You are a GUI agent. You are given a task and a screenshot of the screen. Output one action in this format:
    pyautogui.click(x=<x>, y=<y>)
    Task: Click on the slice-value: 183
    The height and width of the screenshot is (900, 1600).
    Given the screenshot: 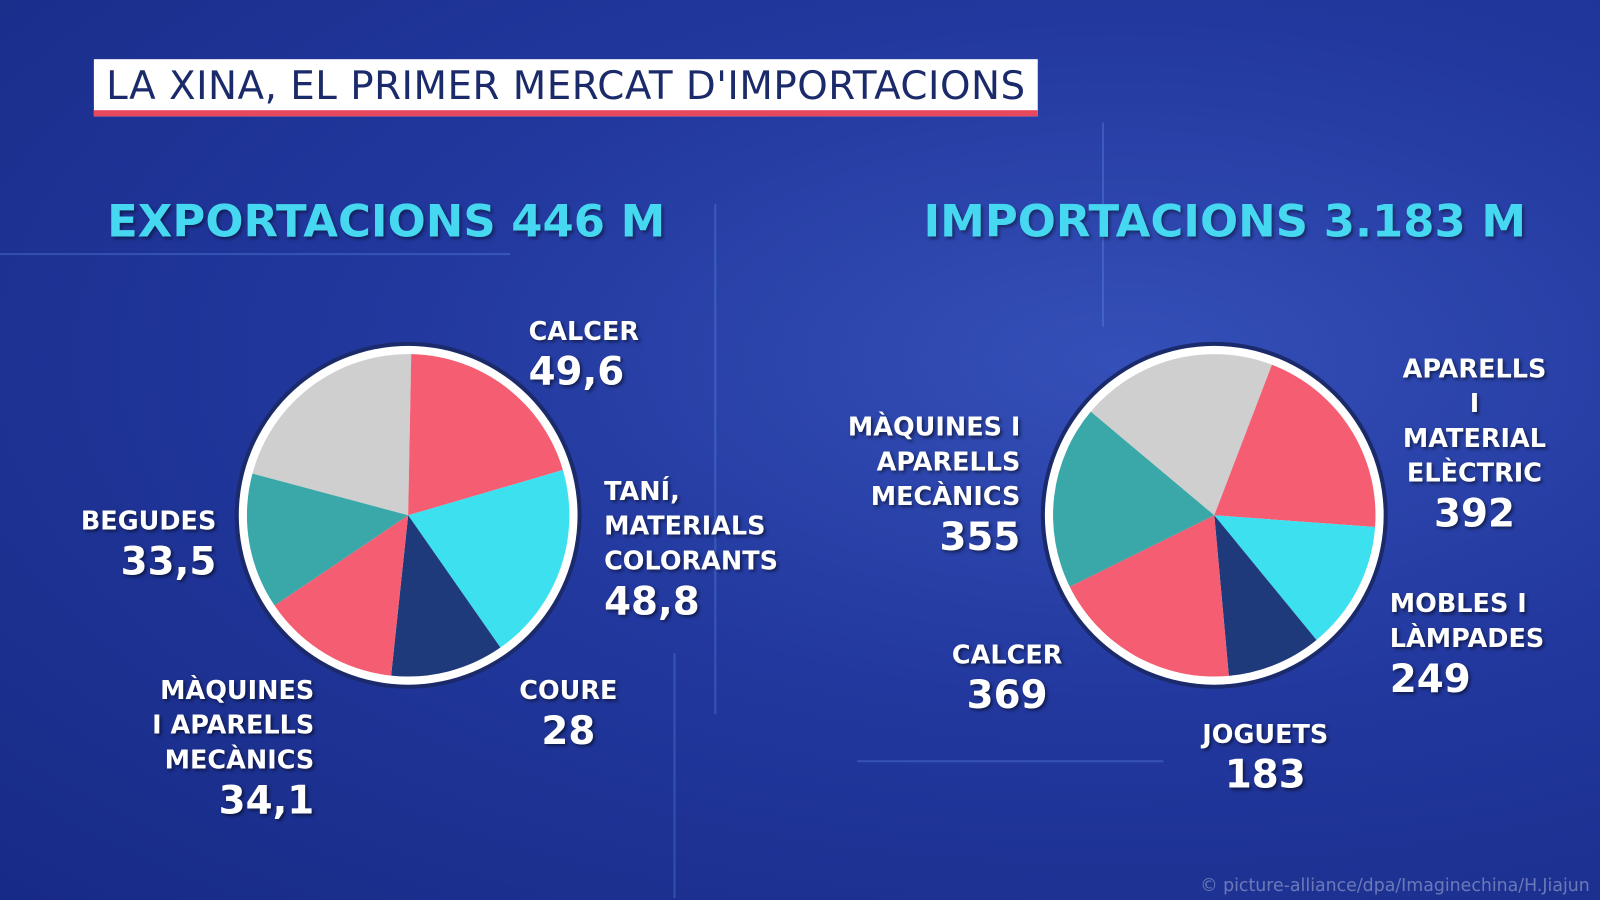 What is the action you would take?
    pyautogui.click(x=1265, y=774)
    